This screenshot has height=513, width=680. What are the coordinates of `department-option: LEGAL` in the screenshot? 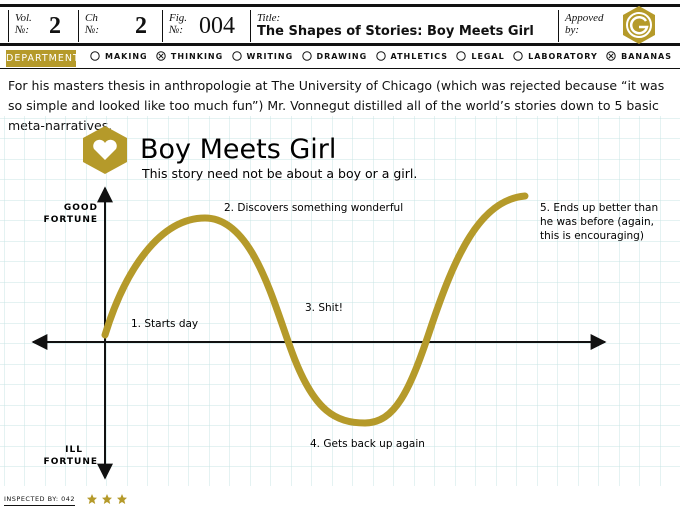 It's located at (480, 56).